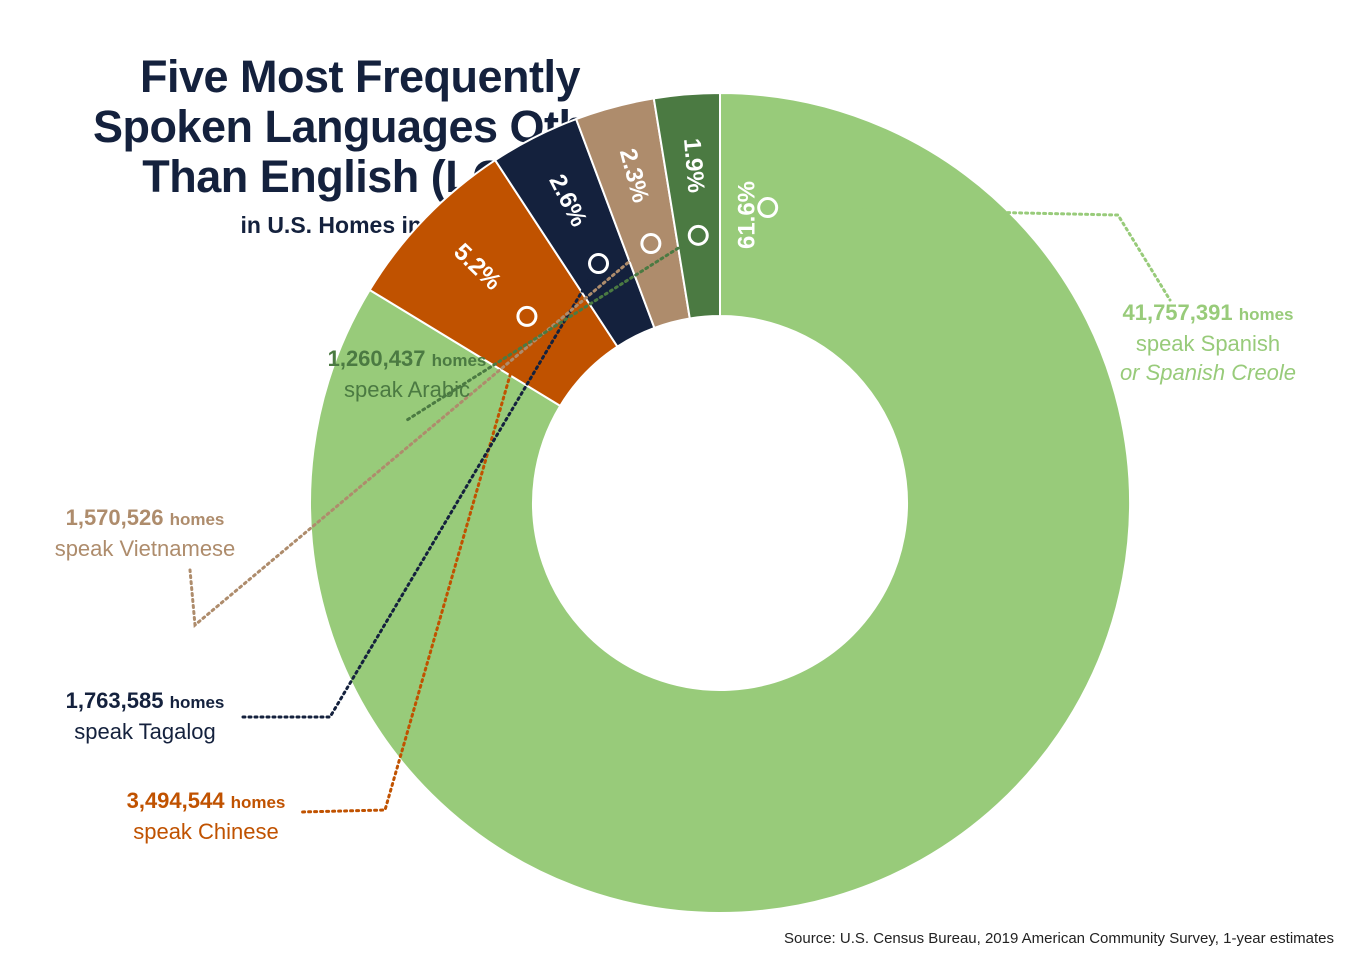 Image resolution: width=1350 pixels, height=975 pixels. I want to click on leader-line-spanish, so click(969, 254).